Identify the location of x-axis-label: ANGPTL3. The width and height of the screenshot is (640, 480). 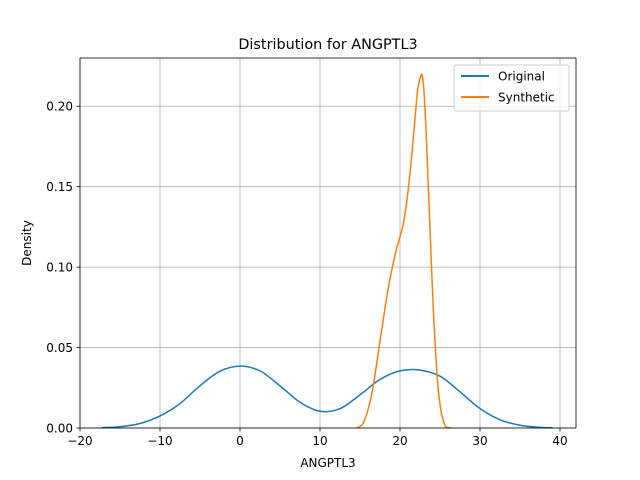
(327, 463).